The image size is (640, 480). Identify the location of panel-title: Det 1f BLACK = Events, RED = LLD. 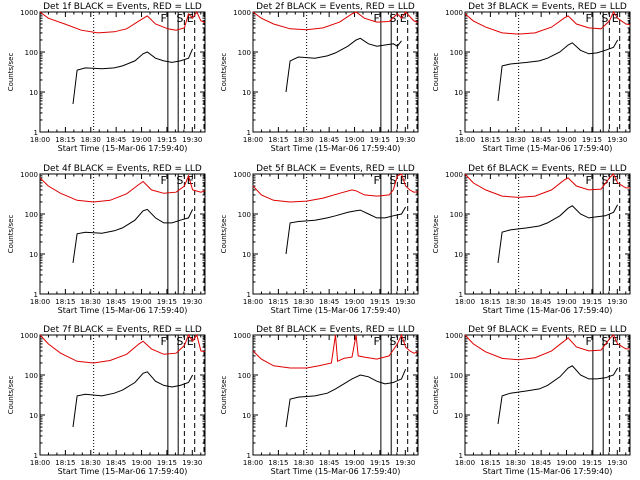
(122, 7).